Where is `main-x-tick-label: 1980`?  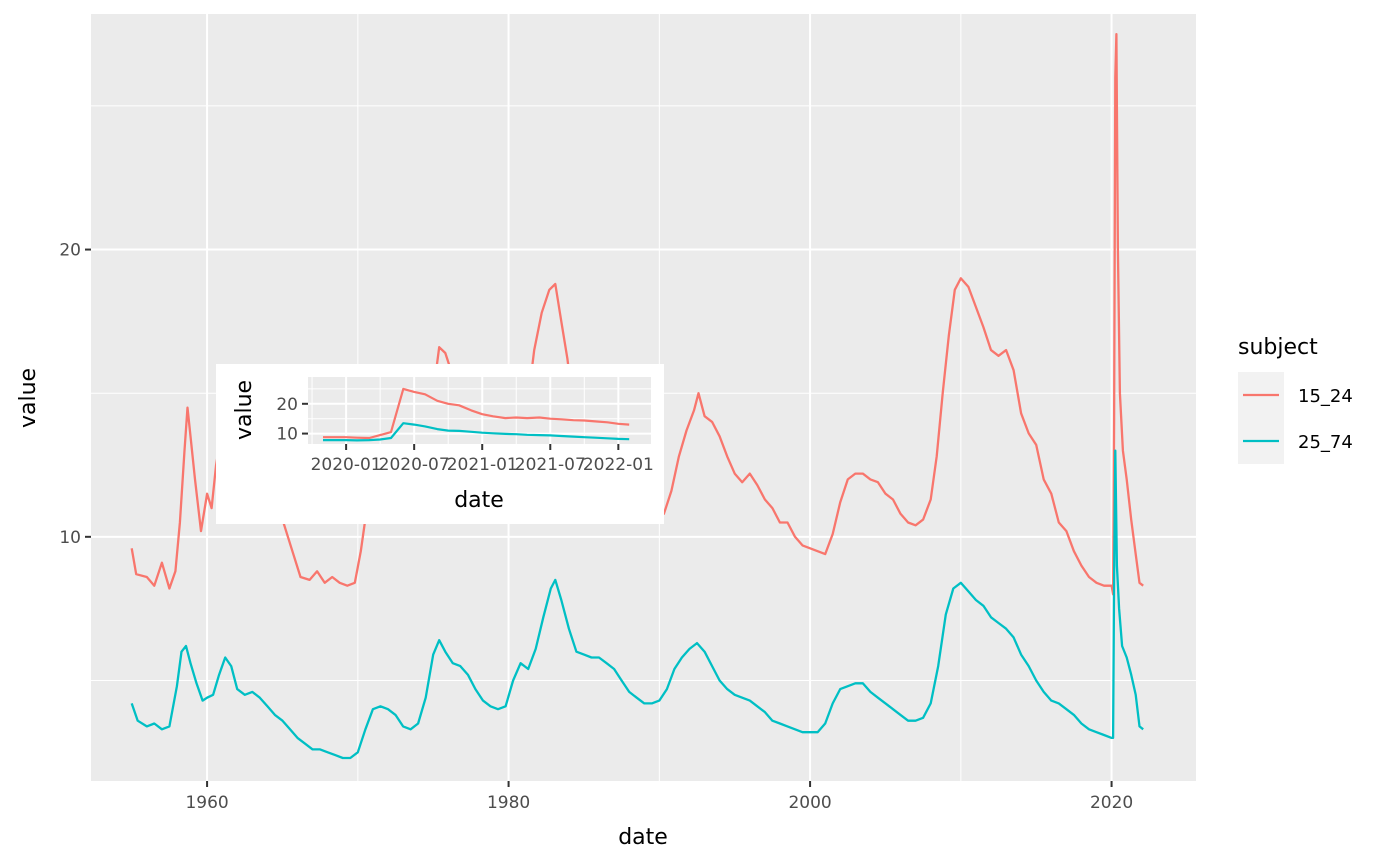 main-x-tick-label: 1980 is located at coordinates (508, 803).